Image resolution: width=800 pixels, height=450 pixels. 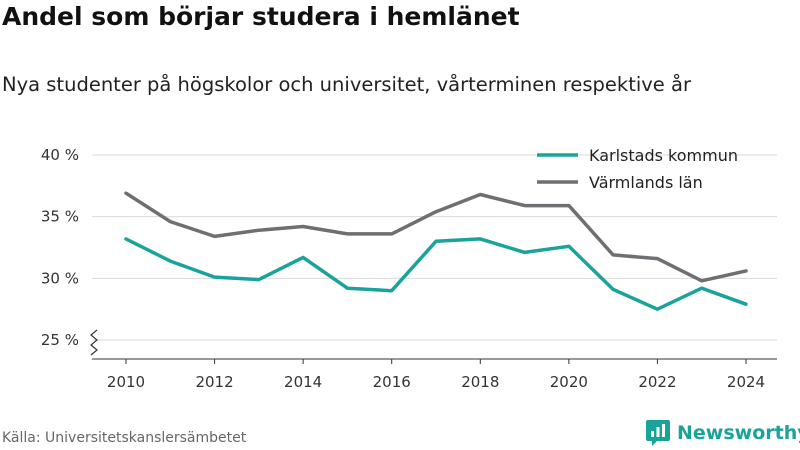 What do you see at coordinates (434, 361) in the screenshot?
I see `x-axis` at bounding box center [434, 361].